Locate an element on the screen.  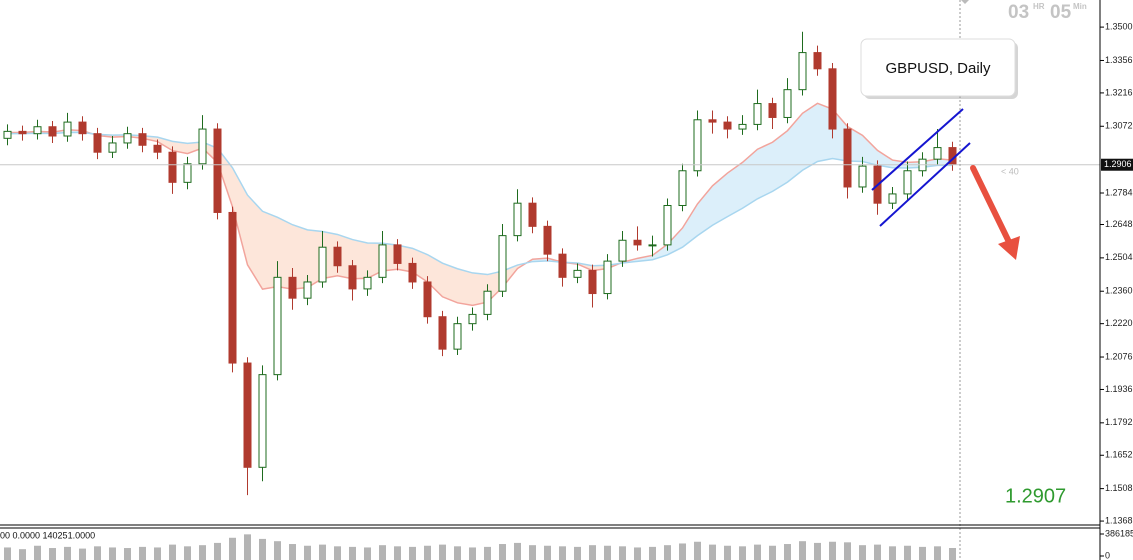
price-label: 1.2906 is located at coordinates (1118, 164).